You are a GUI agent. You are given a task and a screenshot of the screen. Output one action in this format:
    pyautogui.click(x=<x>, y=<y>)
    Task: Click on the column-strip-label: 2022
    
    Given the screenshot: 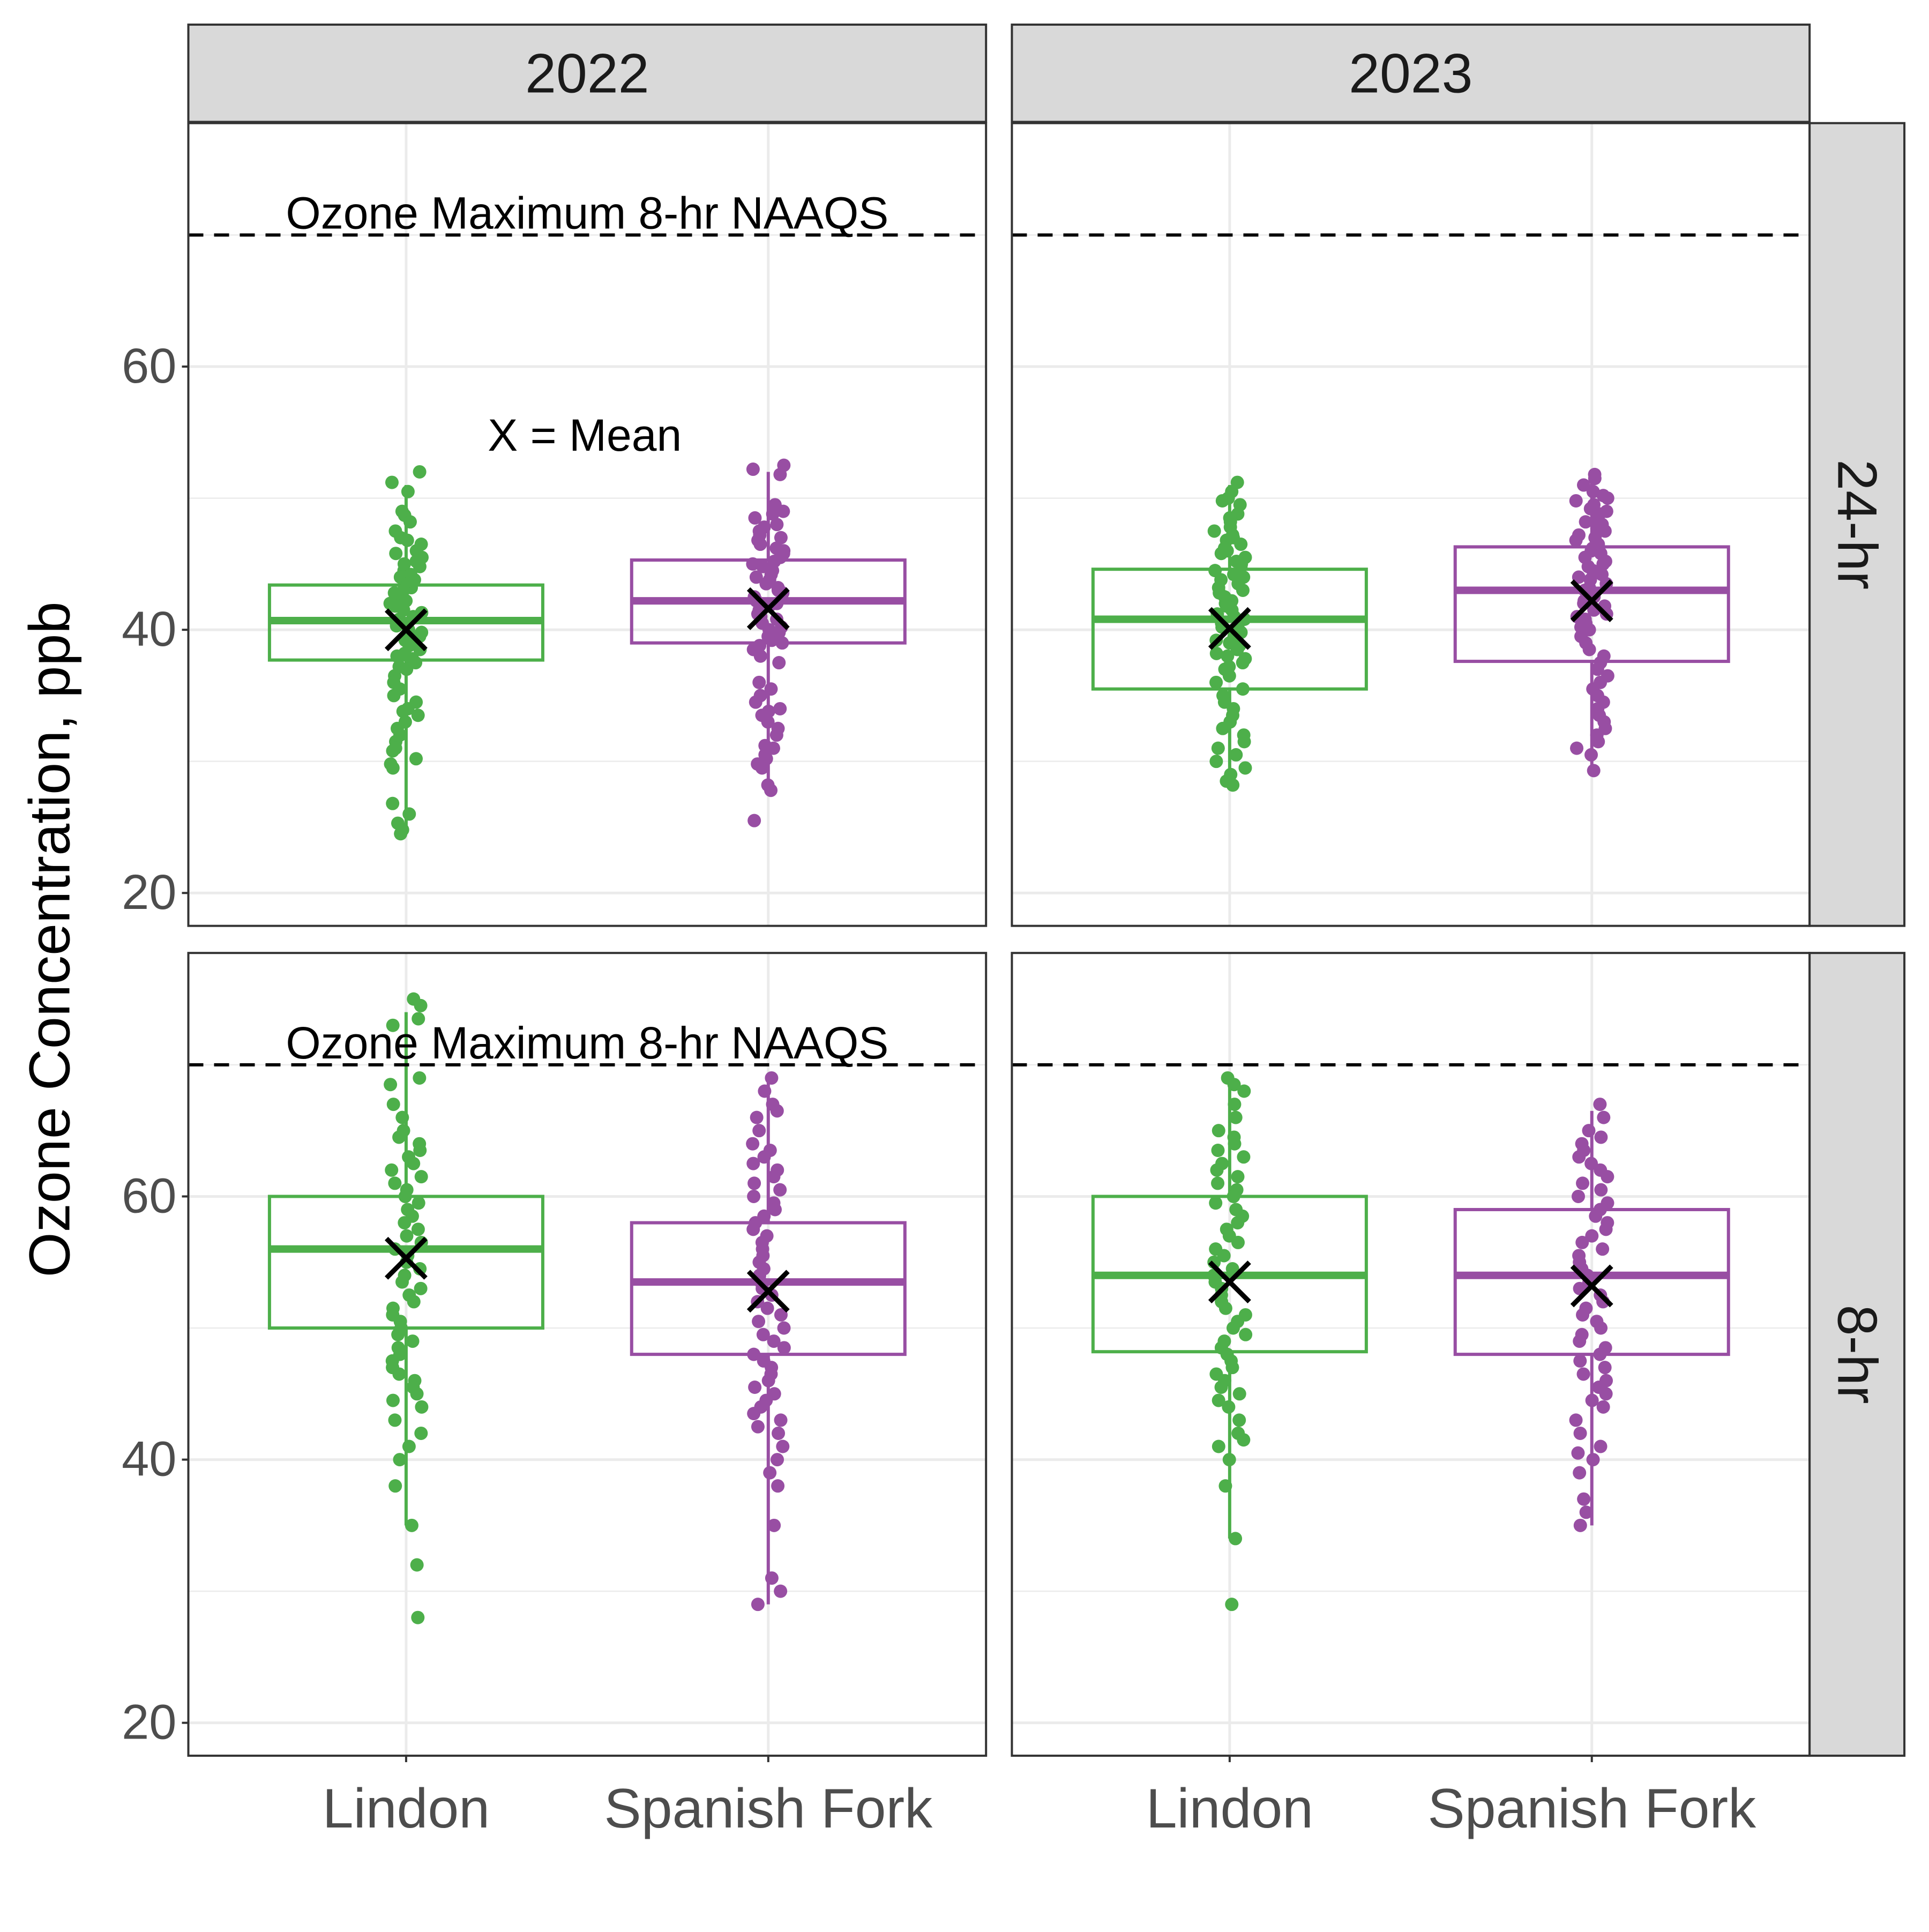 What is the action you would take?
    pyautogui.click(x=587, y=74)
    